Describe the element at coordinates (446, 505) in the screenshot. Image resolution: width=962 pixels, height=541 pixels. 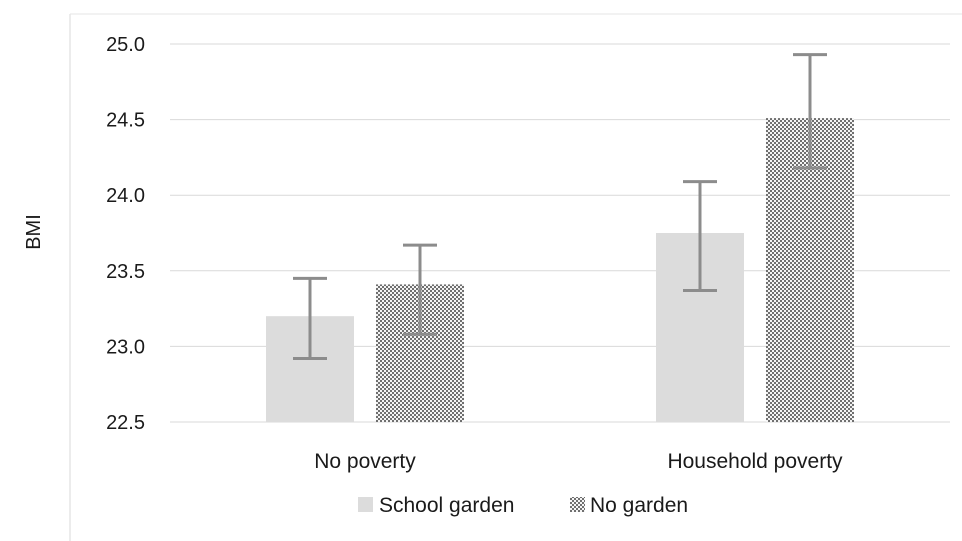
I see `legend-label-school-garden: School garden` at that location.